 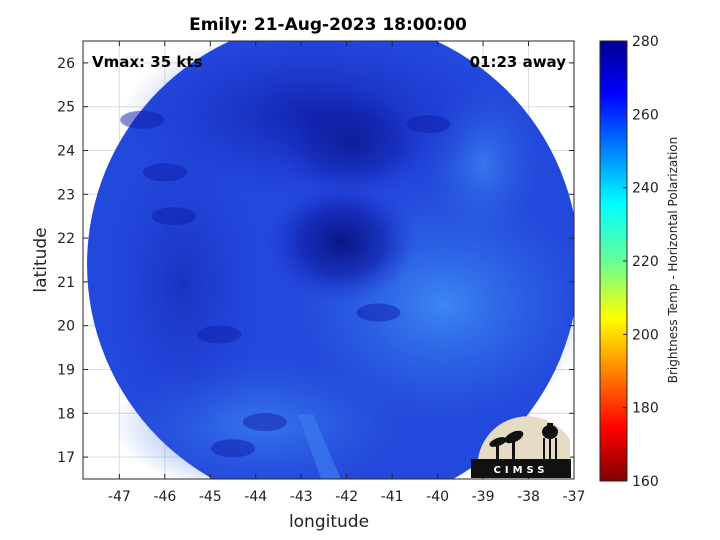 I want to click on x-tick-label: -46, so click(x=164, y=497).